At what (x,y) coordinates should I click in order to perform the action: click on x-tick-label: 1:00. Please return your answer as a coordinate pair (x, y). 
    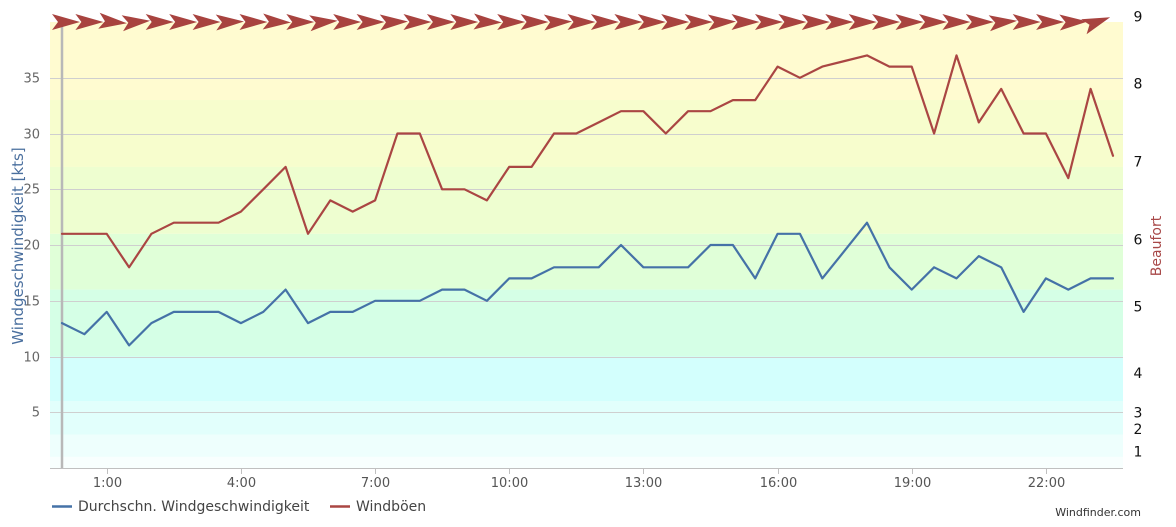
    Looking at the image, I should click on (107, 483).